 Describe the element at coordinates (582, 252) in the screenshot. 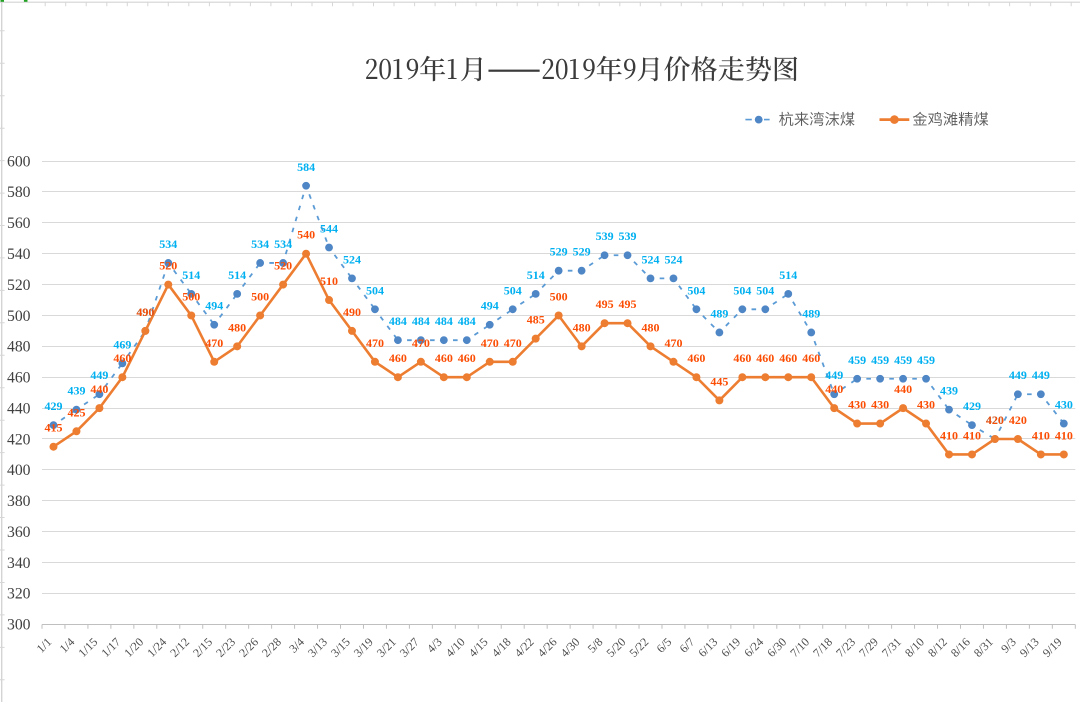

I see `svg-text: 529` at that location.